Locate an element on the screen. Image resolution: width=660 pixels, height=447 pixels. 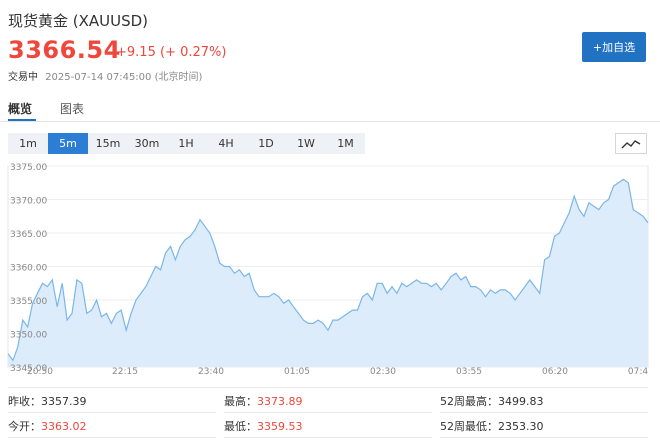
y-tick-label: 3345.00 is located at coordinates (28, 369).